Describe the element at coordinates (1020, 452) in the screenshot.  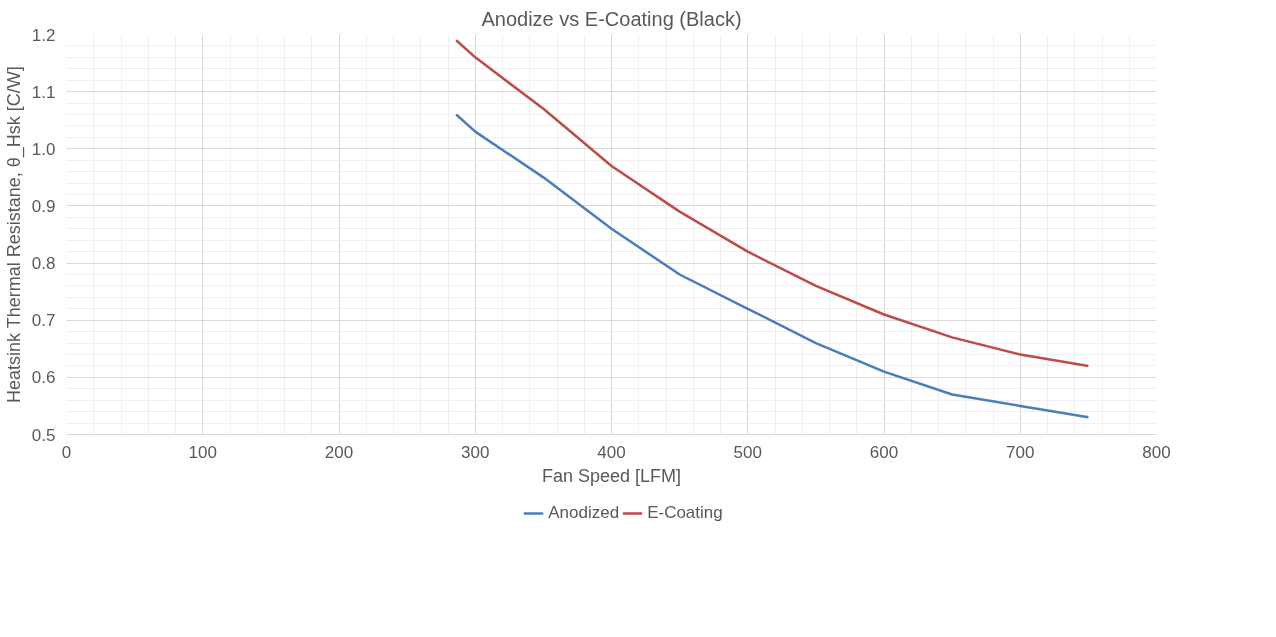
I see `x-tick-label: 700` at that location.